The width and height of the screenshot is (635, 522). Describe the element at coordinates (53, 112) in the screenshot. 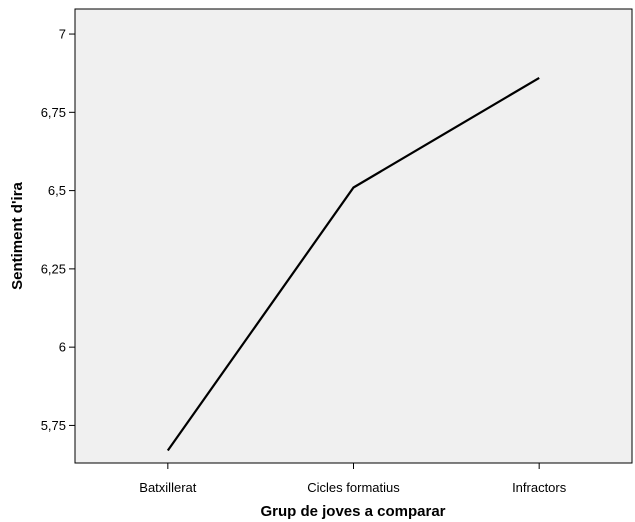

I see `y-tick-label: 6,75` at that location.